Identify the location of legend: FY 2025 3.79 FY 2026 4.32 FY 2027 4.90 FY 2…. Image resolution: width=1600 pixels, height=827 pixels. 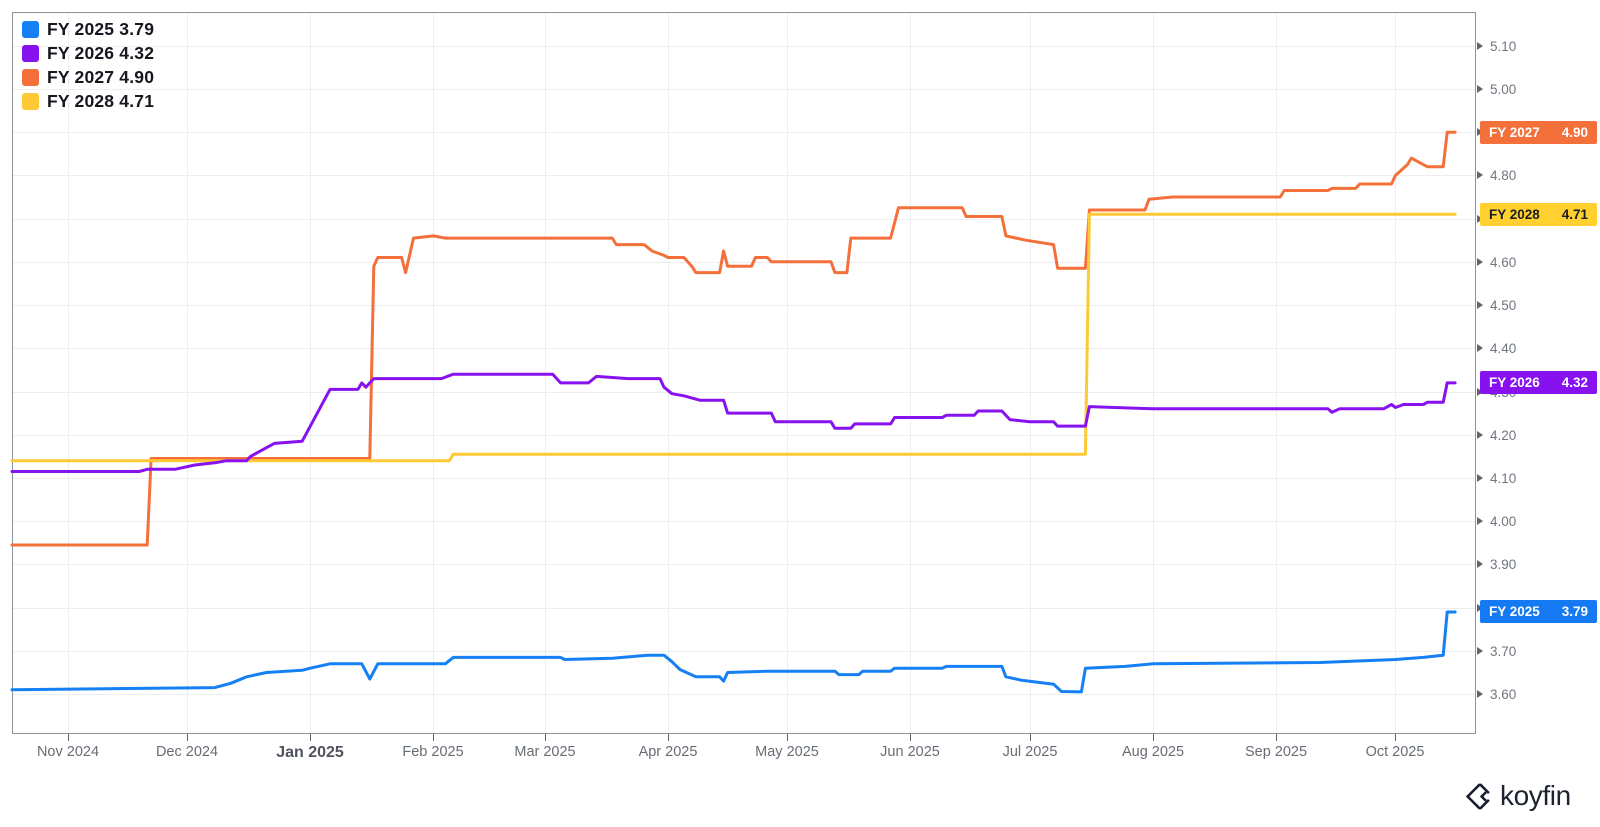
(88, 65).